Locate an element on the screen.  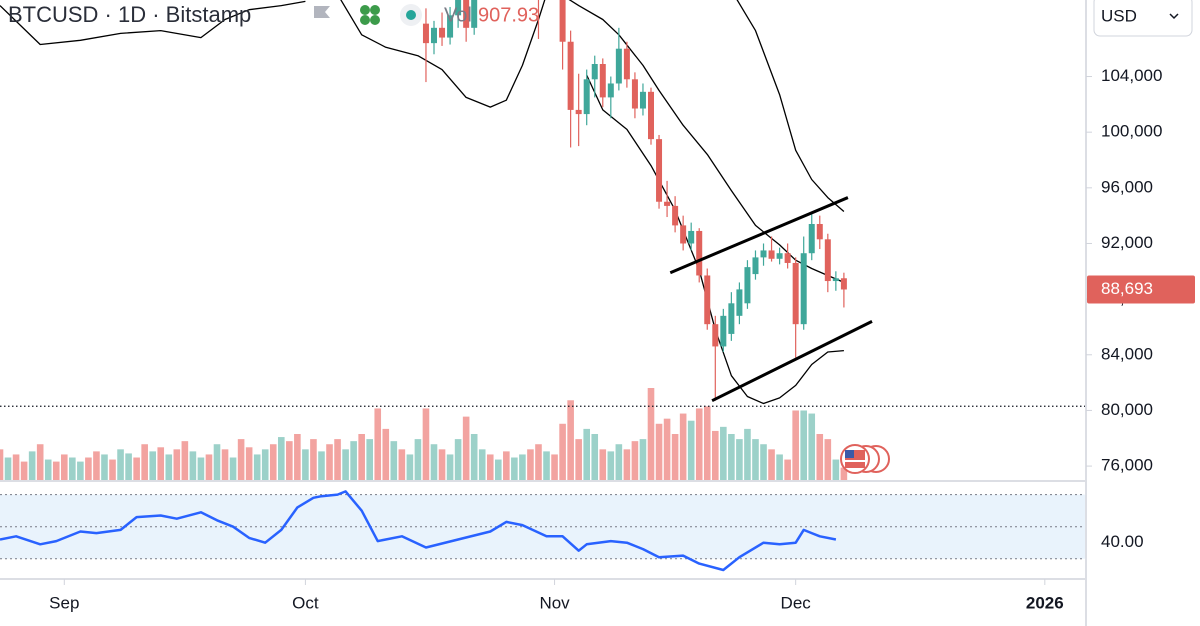
flag-icon is located at coordinates (322, 12).